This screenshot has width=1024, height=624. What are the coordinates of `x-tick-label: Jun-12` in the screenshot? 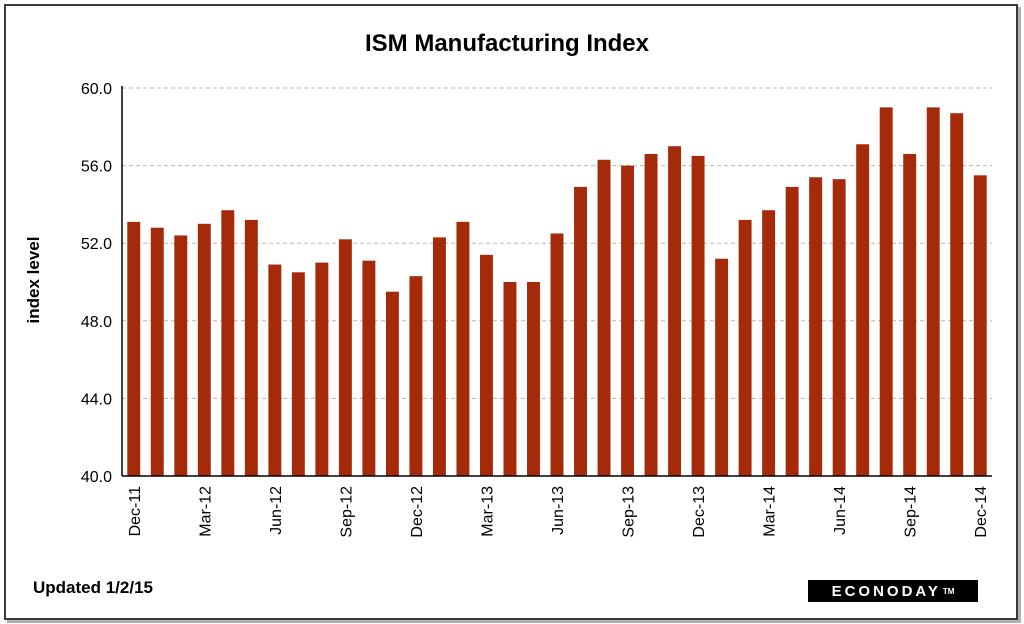 It's located at (276, 510).